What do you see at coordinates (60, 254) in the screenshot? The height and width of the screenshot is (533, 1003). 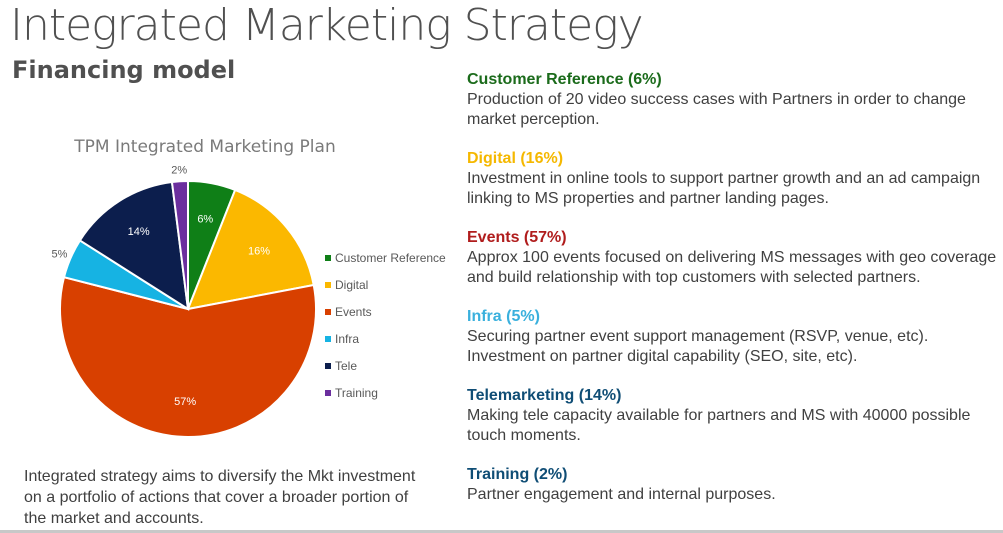 I see `slice-label: 5%` at bounding box center [60, 254].